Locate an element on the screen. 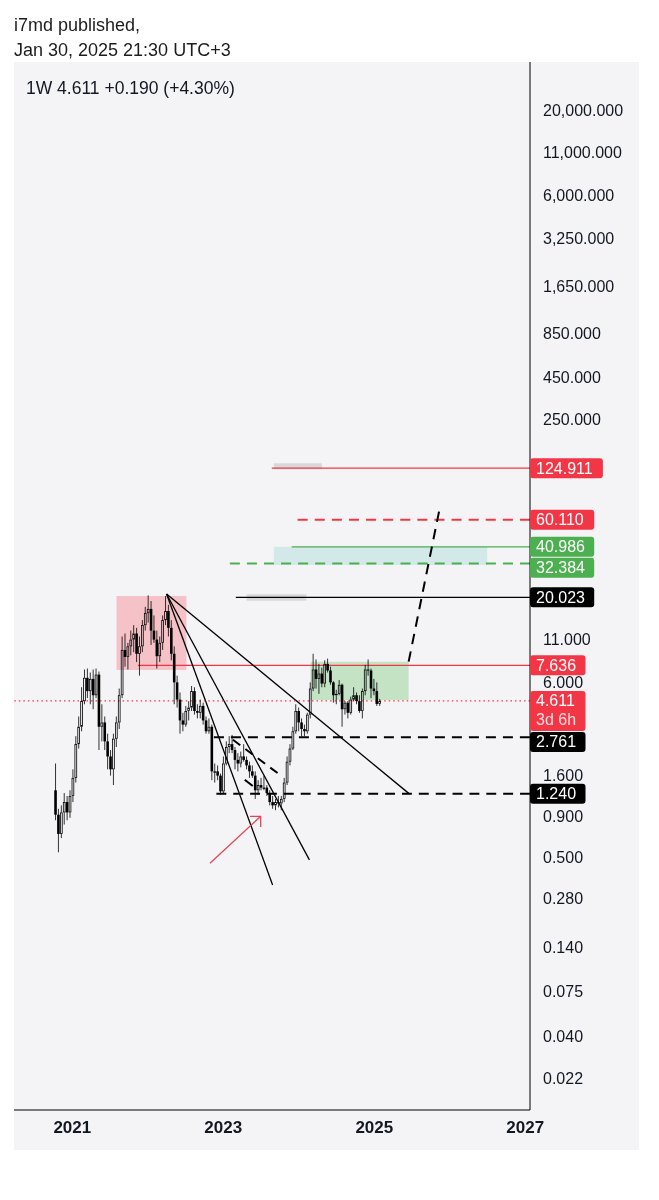  text: i7md published, is located at coordinates (77, 25).